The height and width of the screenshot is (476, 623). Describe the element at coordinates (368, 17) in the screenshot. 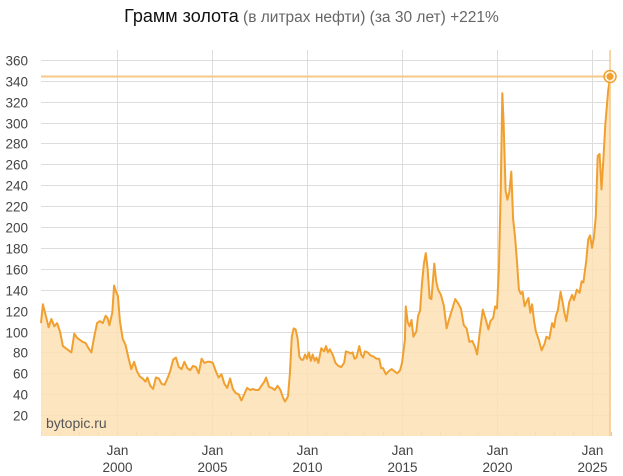

I see `chart-title-subtitle: (в литрах нефти) (за 30 лет) +221%` at that location.